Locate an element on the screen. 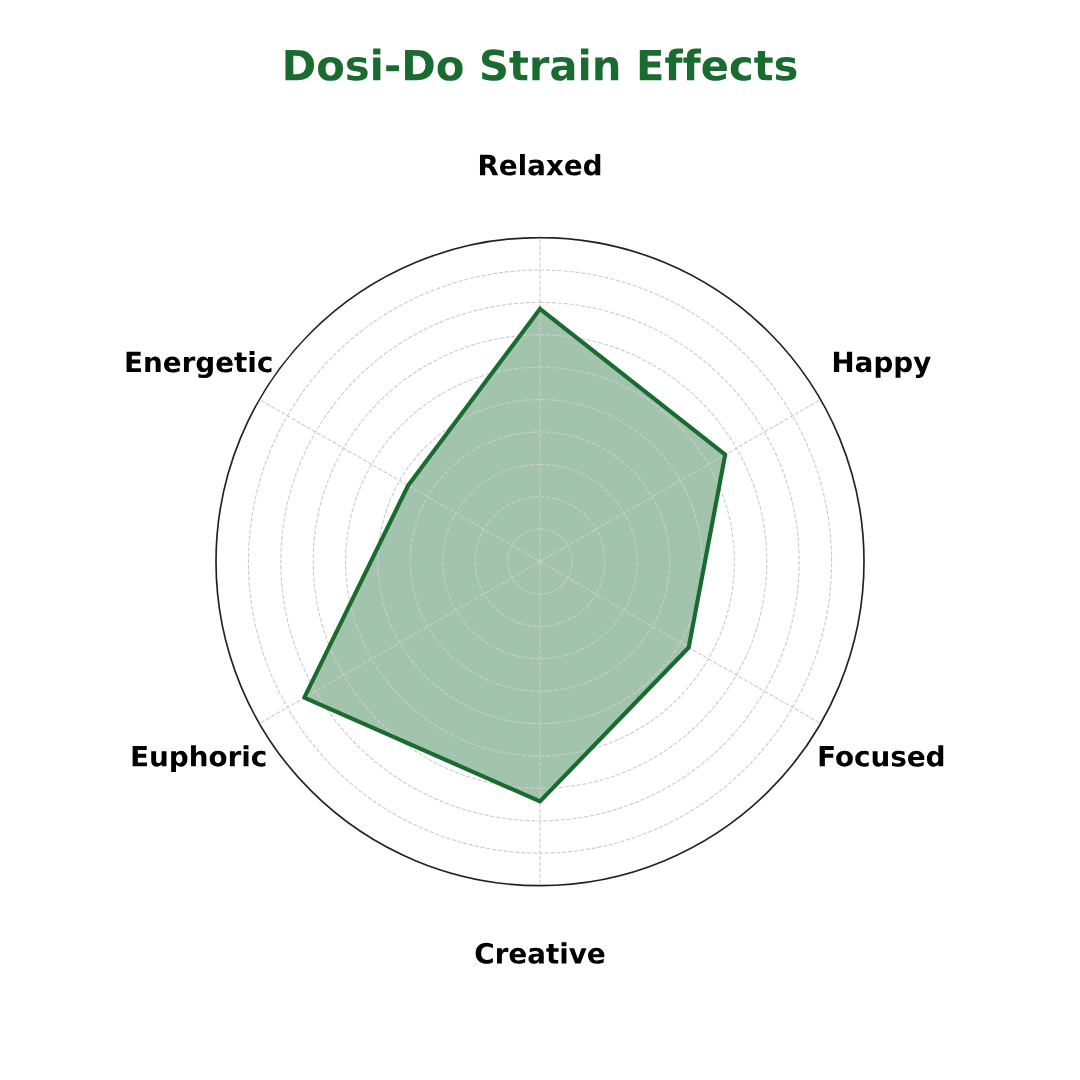 This screenshot has width=1080, height=1080. spoke-label: Relaxed is located at coordinates (540, 165).